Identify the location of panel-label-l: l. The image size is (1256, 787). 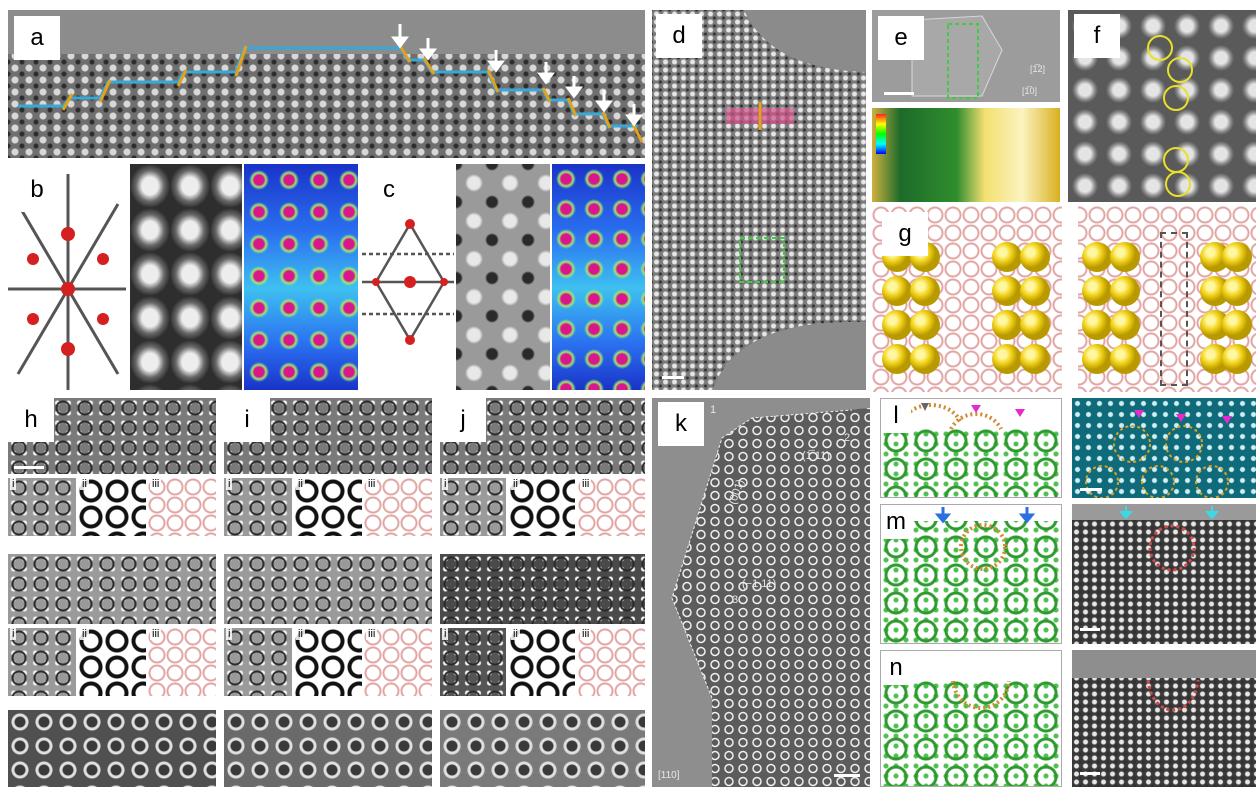
(896, 416).